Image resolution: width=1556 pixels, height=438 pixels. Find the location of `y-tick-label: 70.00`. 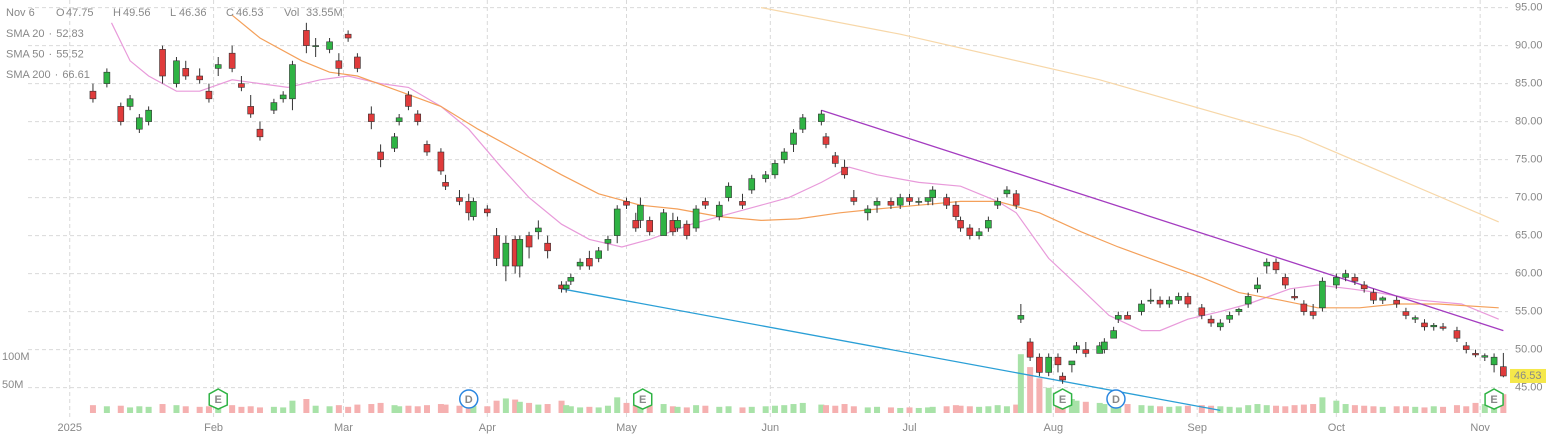

y-tick-label: 70.00 is located at coordinates (1529, 198).